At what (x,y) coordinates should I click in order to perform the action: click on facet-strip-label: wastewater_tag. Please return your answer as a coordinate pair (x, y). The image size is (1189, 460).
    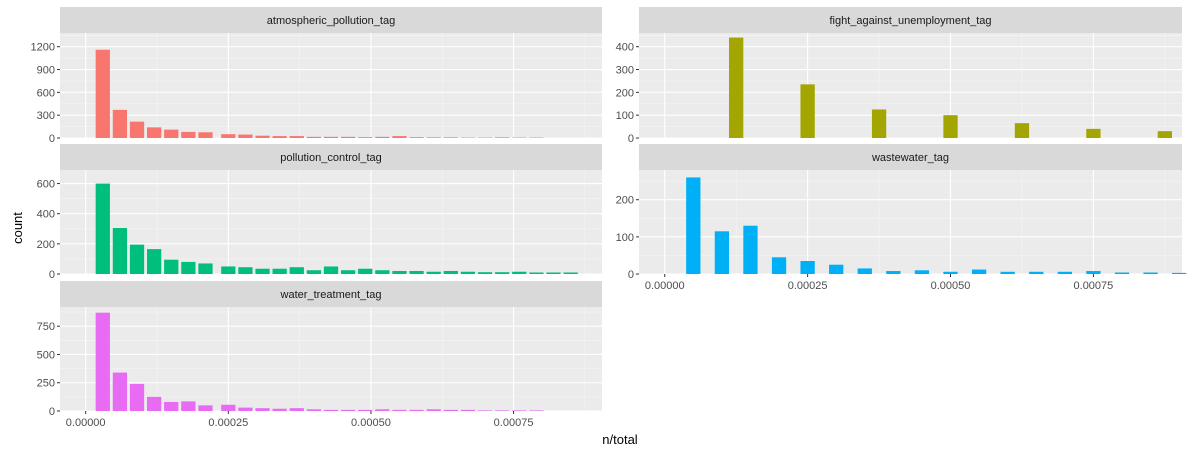
    Looking at the image, I should click on (910, 158).